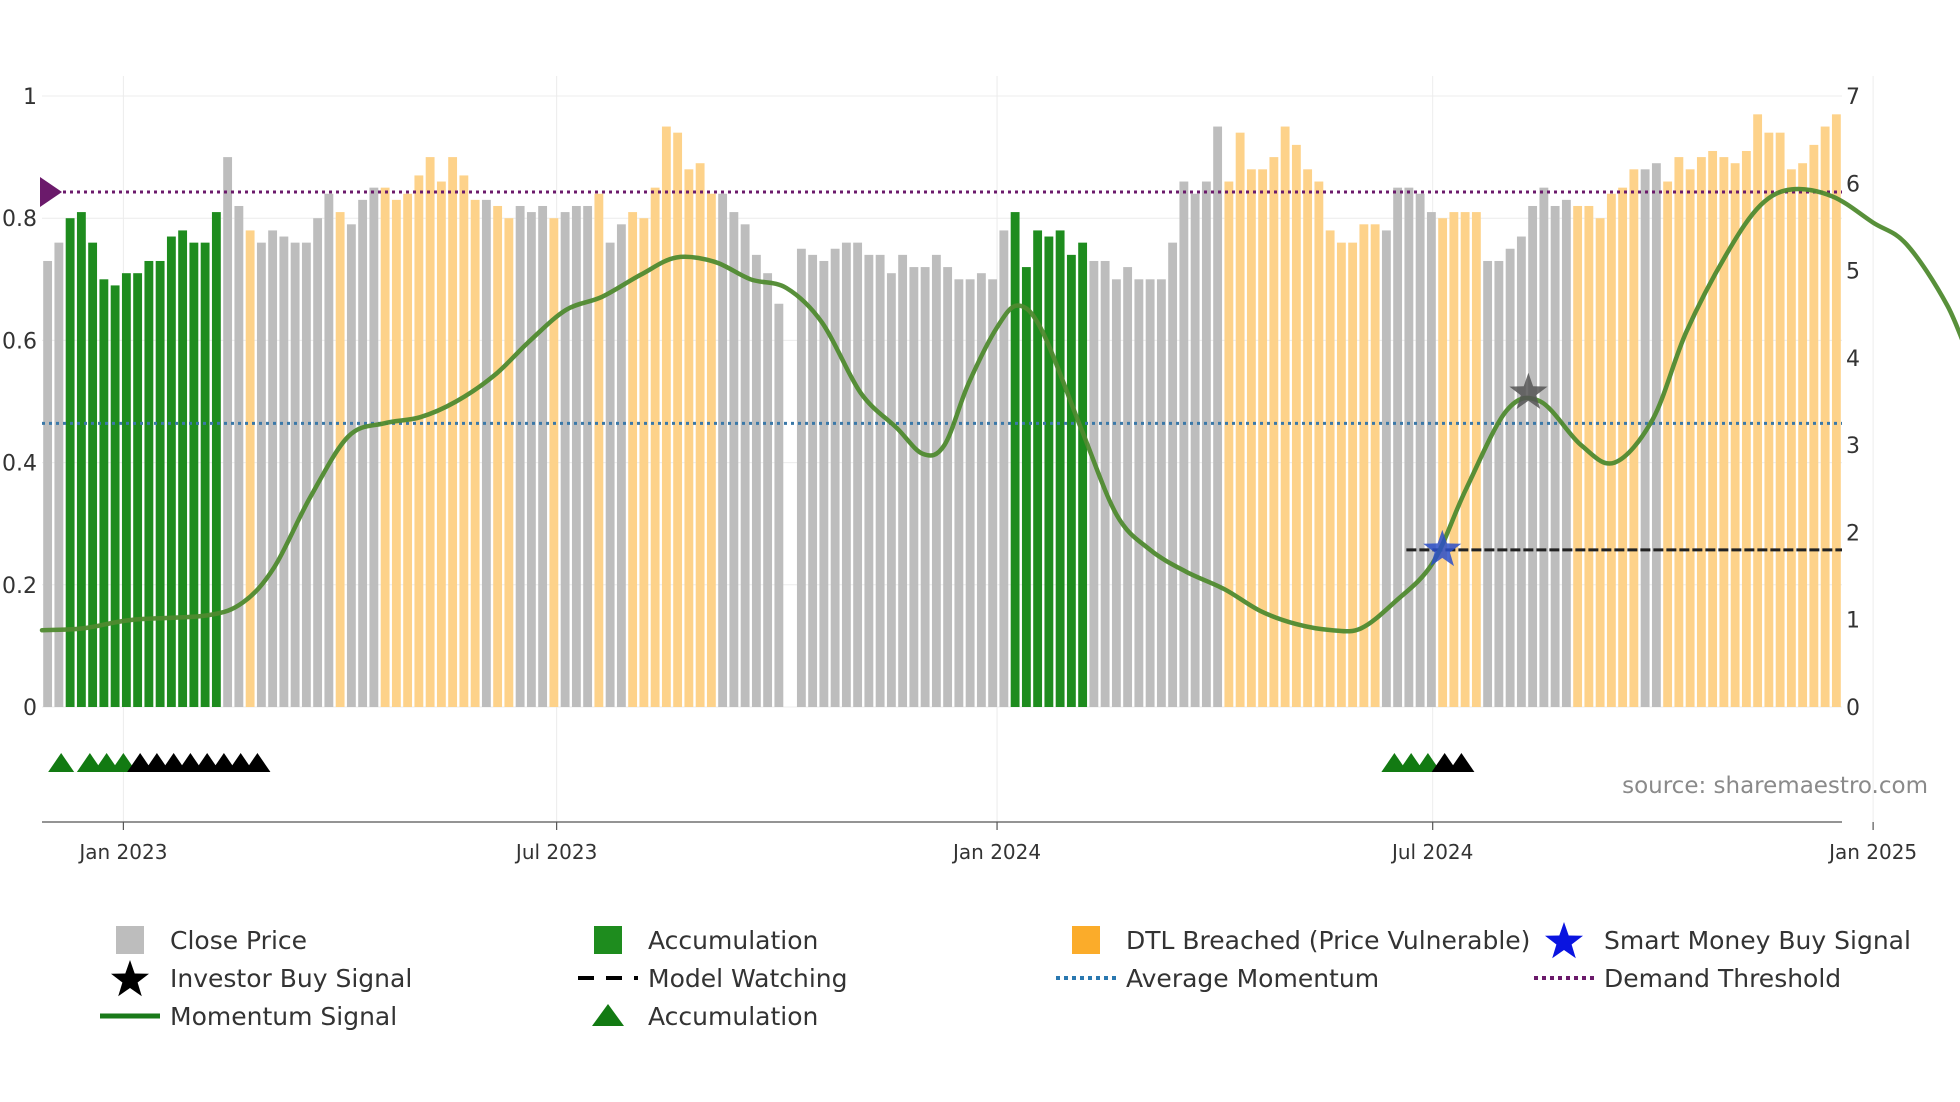  Describe the element at coordinates (248, 1016) in the screenshot. I see `legend-item-momentum-signal: Momentum Signal` at that location.